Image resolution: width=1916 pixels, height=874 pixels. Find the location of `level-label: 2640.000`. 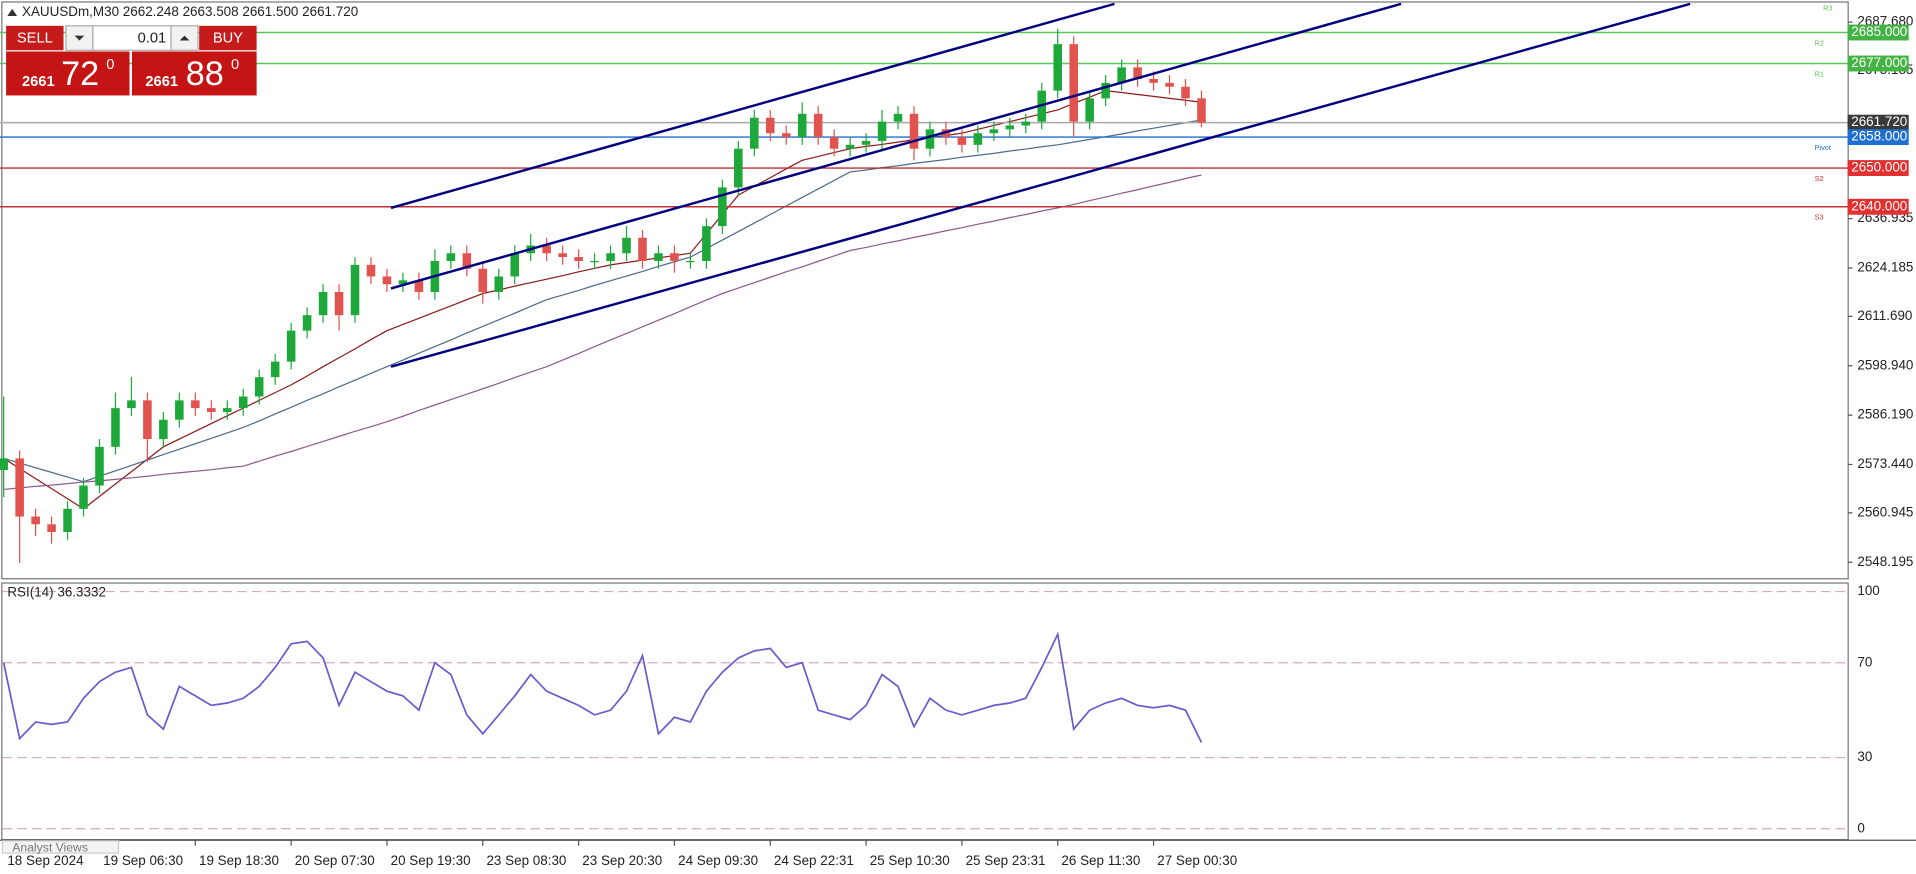

level-label: 2640.000 is located at coordinates (1879, 205).